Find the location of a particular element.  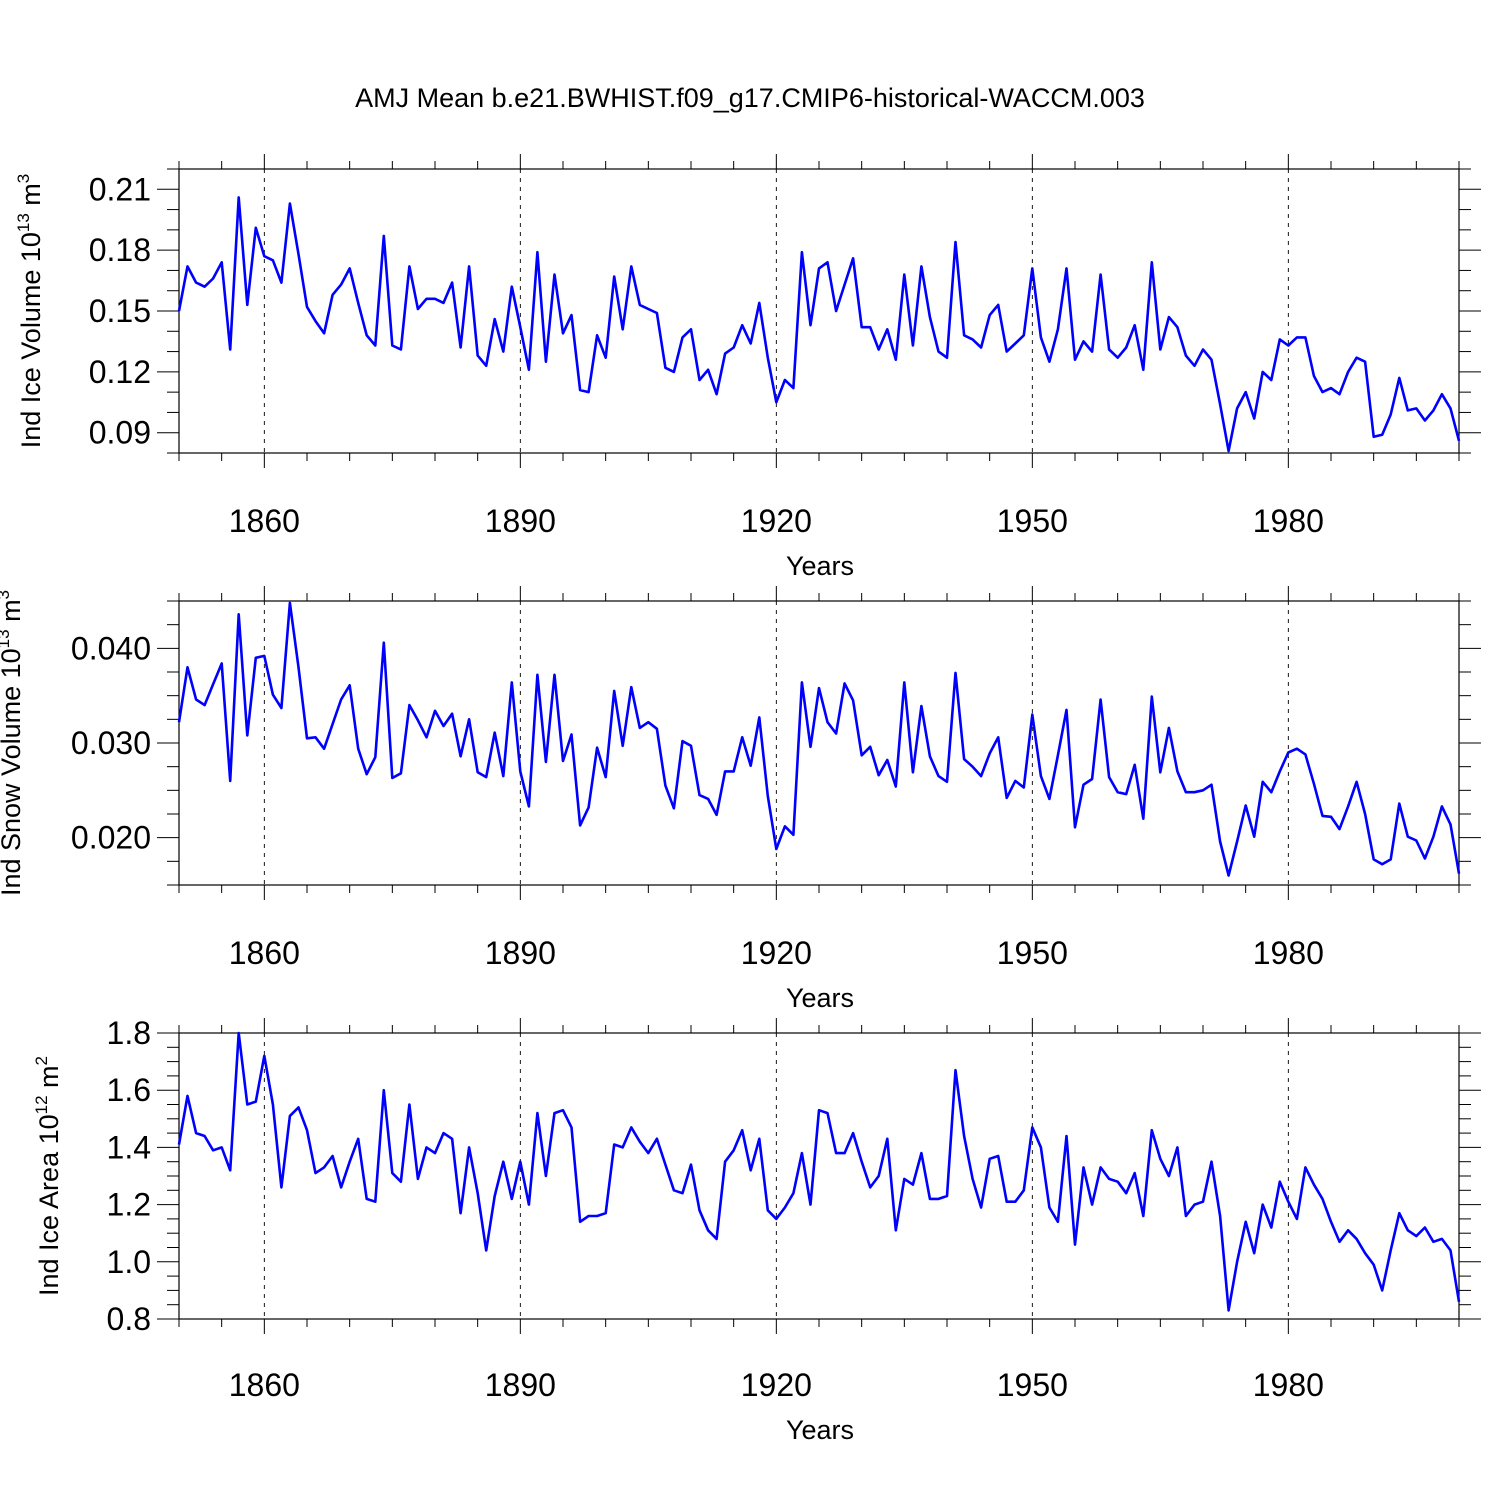

y-tick-label: 0.12 is located at coordinates (120, 372).